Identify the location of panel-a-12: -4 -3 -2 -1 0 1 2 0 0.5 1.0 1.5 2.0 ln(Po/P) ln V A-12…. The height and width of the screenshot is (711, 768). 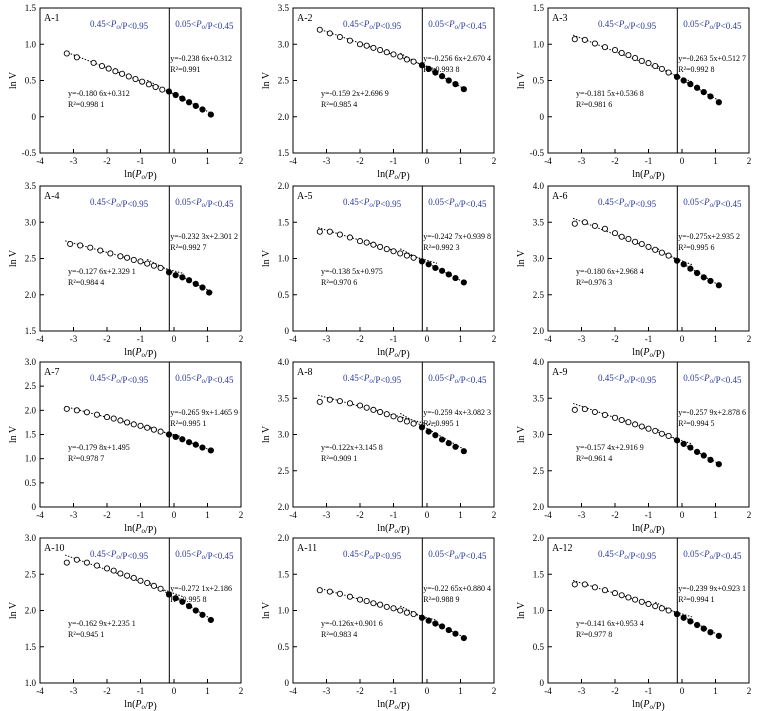
(633, 622).